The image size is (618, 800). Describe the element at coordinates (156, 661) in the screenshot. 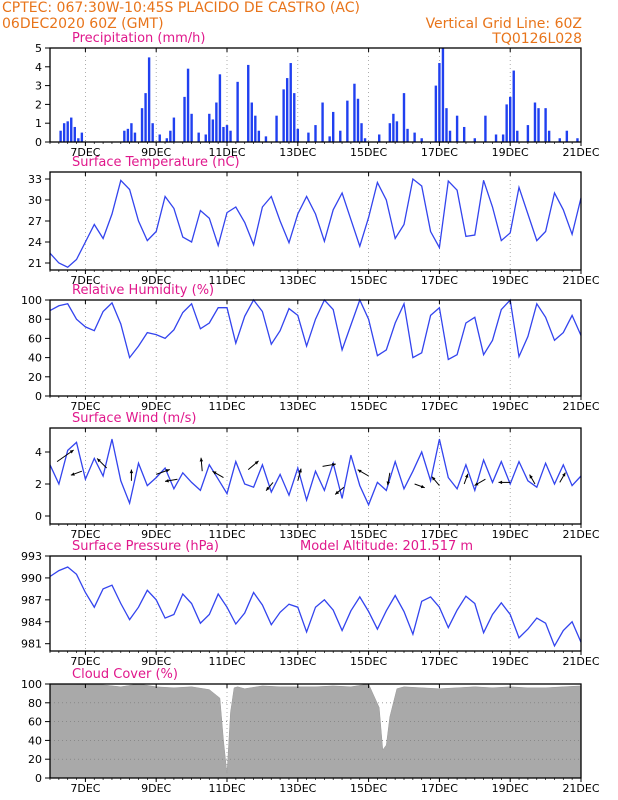

I see `x-tick-label: 9DEC` at that location.